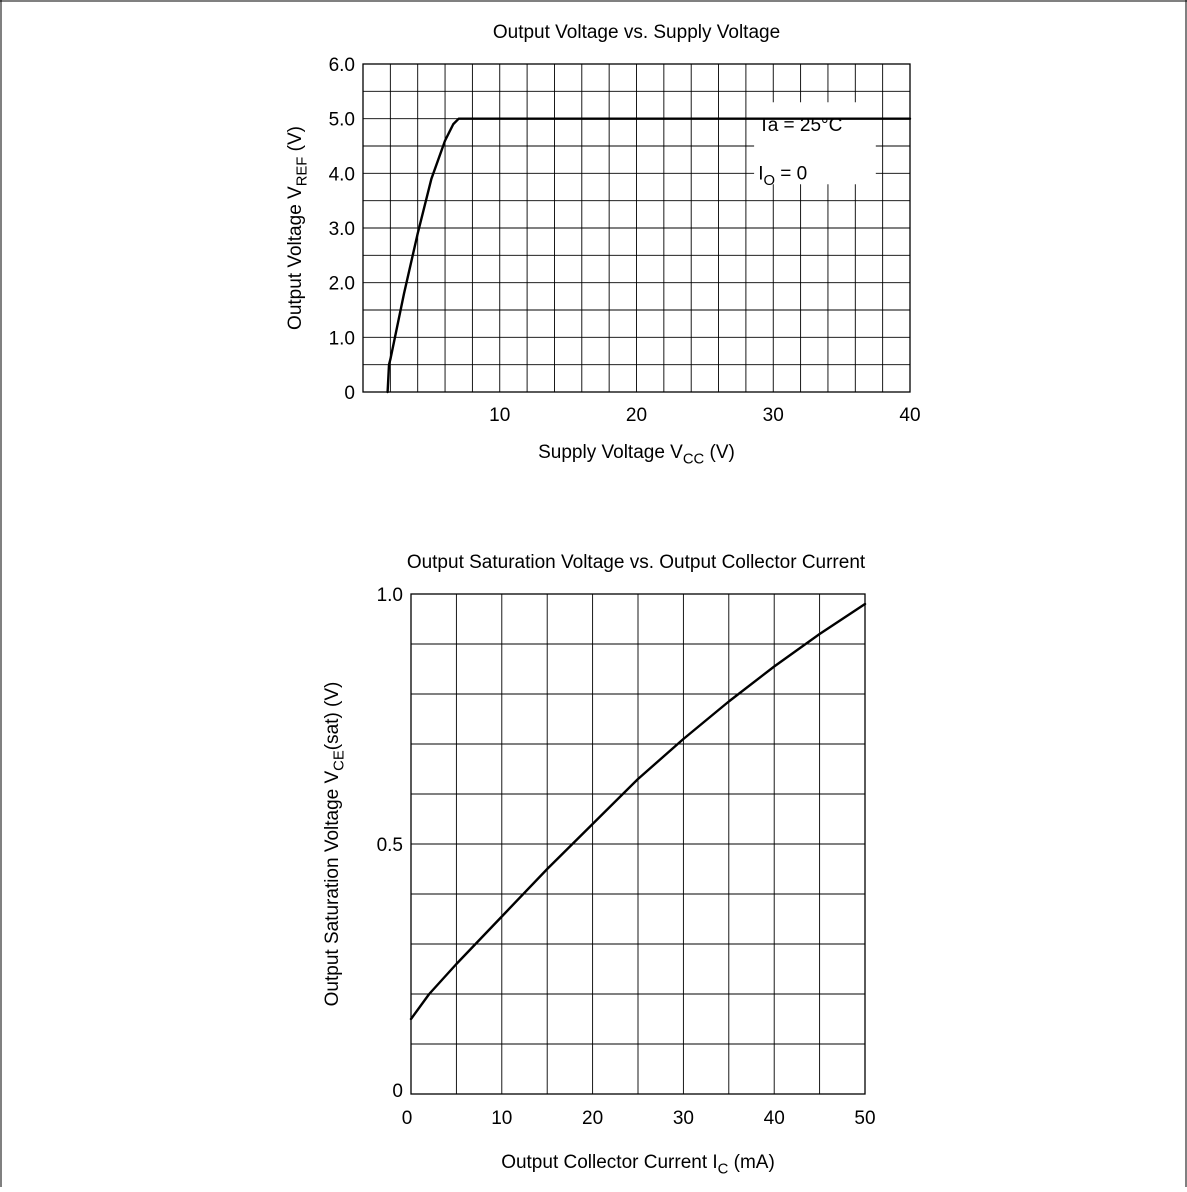 The height and width of the screenshot is (1192, 1187). What do you see at coordinates (303, 172) in the screenshot?
I see `y-axis-label-sub: REF` at bounding box center [303, 172].